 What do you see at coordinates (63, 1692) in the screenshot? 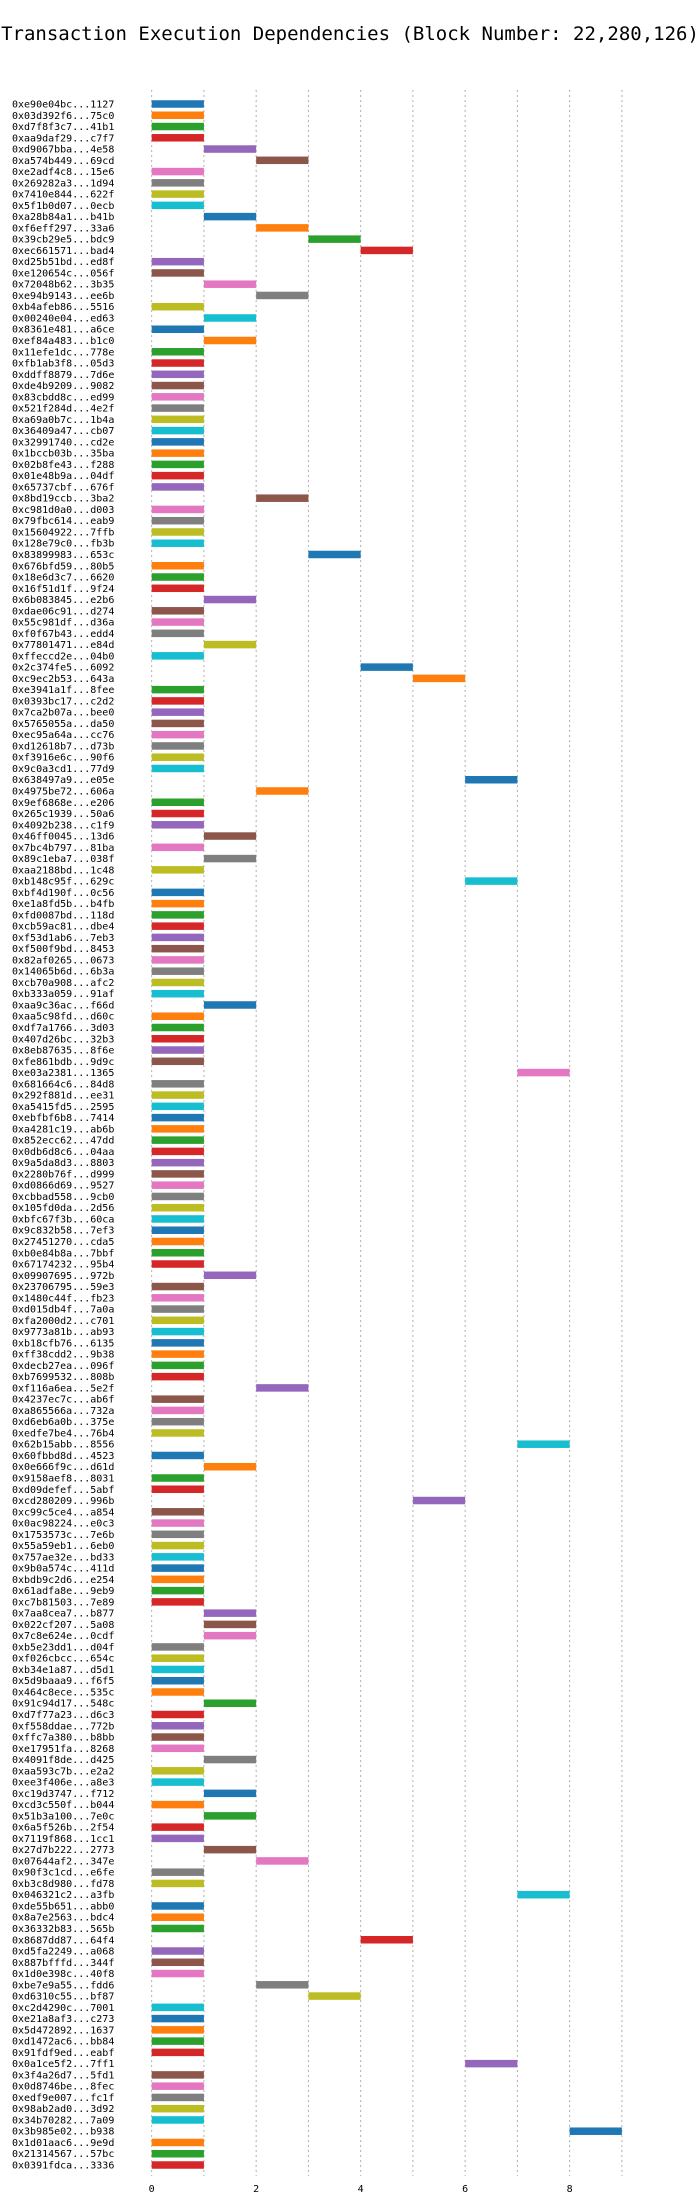
I see `row-label: 0x464c8ece...535c` at bounding box center [63, 1692].